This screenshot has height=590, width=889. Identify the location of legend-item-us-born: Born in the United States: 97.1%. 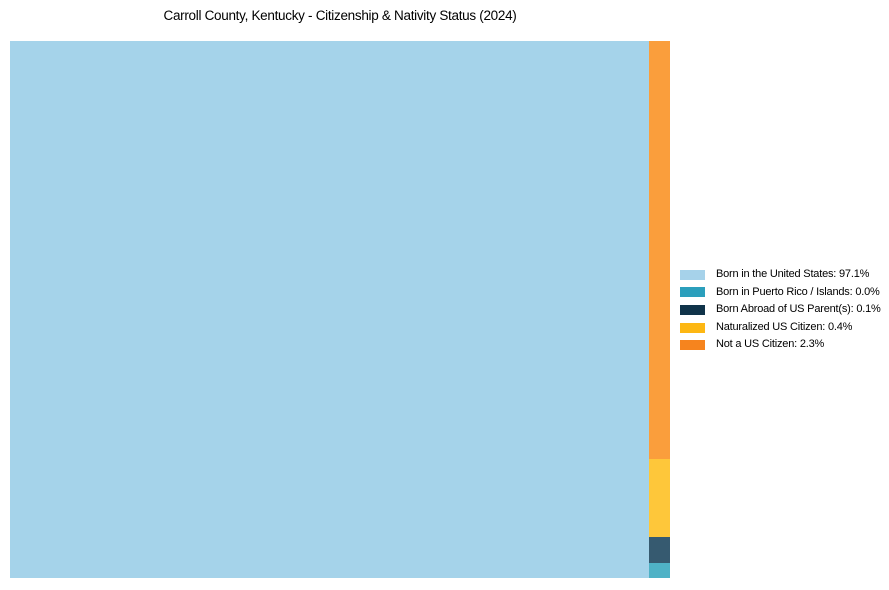
(780, 275).